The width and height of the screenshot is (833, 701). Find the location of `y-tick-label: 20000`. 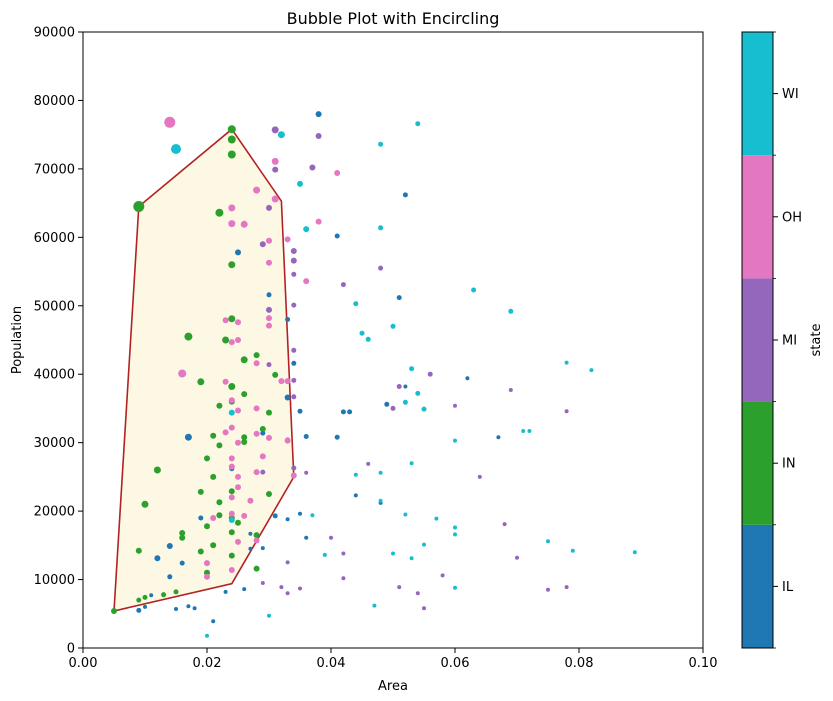

y-tick-label: 20000 is located at coordinates (54, 512).